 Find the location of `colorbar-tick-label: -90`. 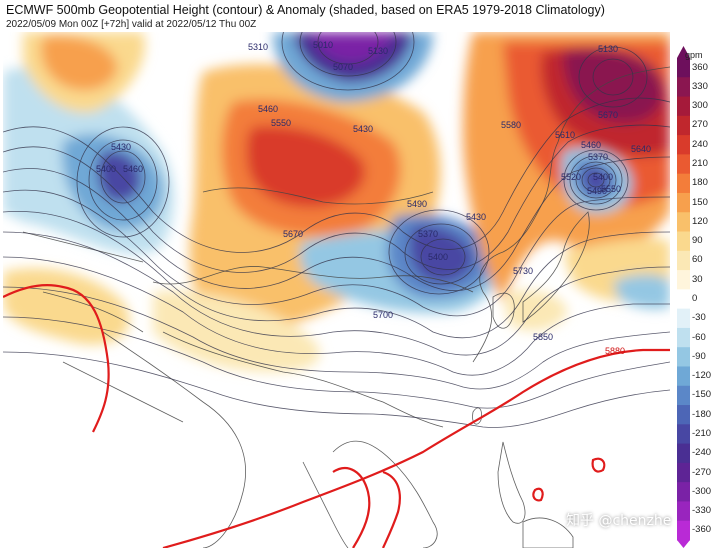

colorbar-tick-label: -90 is located at coordinates (699, 356).